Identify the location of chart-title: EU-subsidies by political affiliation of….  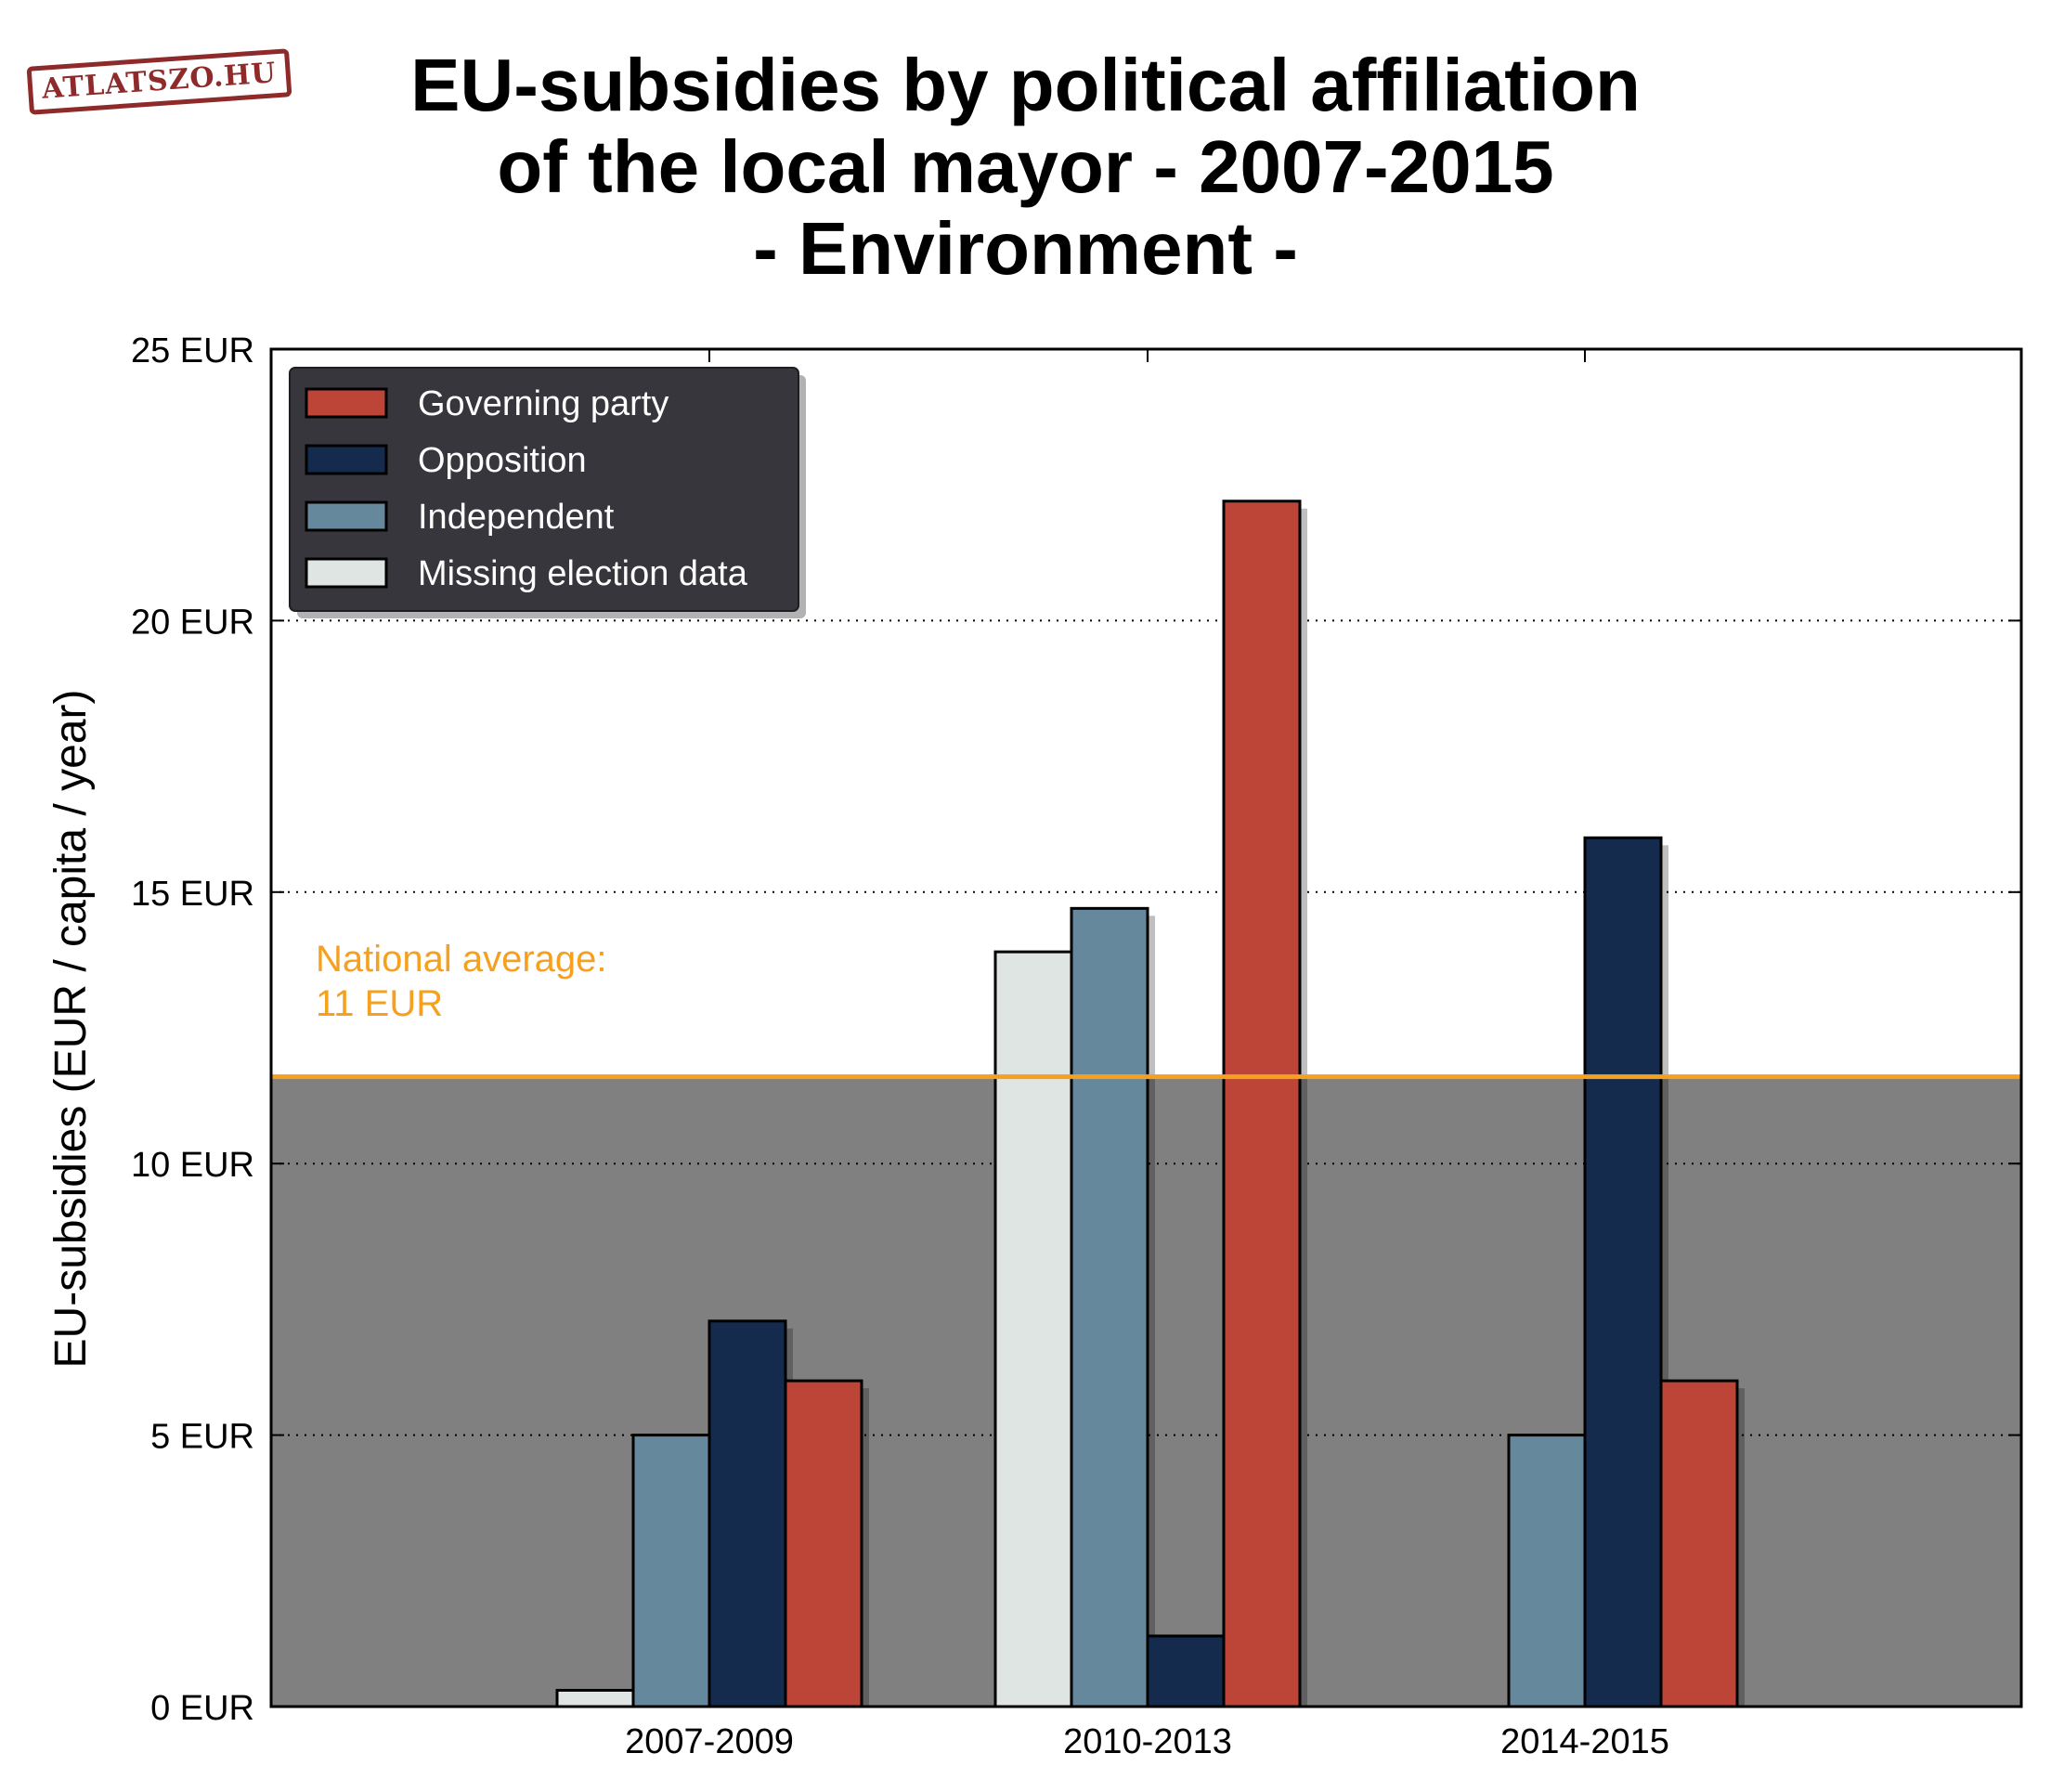
(1025, 167).